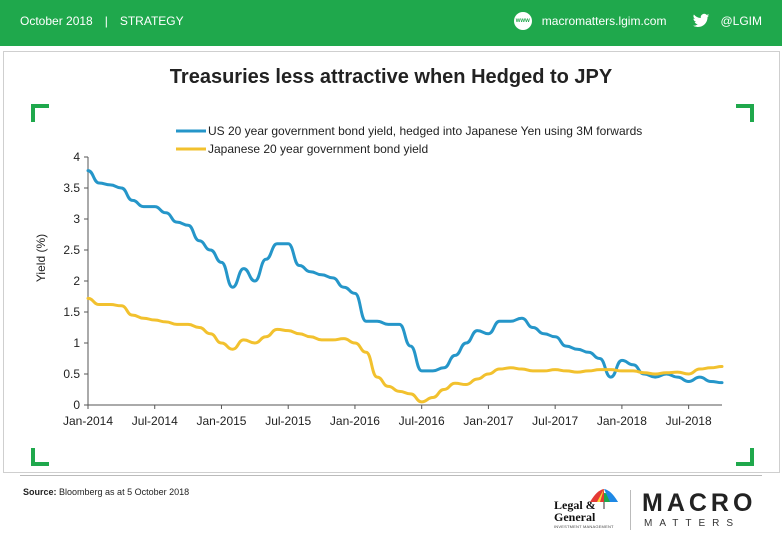  What do you see at coordinates (71, 374) in the screenshot?
I see `y-tick-label: 0.5` at bounding box center [71, 374].